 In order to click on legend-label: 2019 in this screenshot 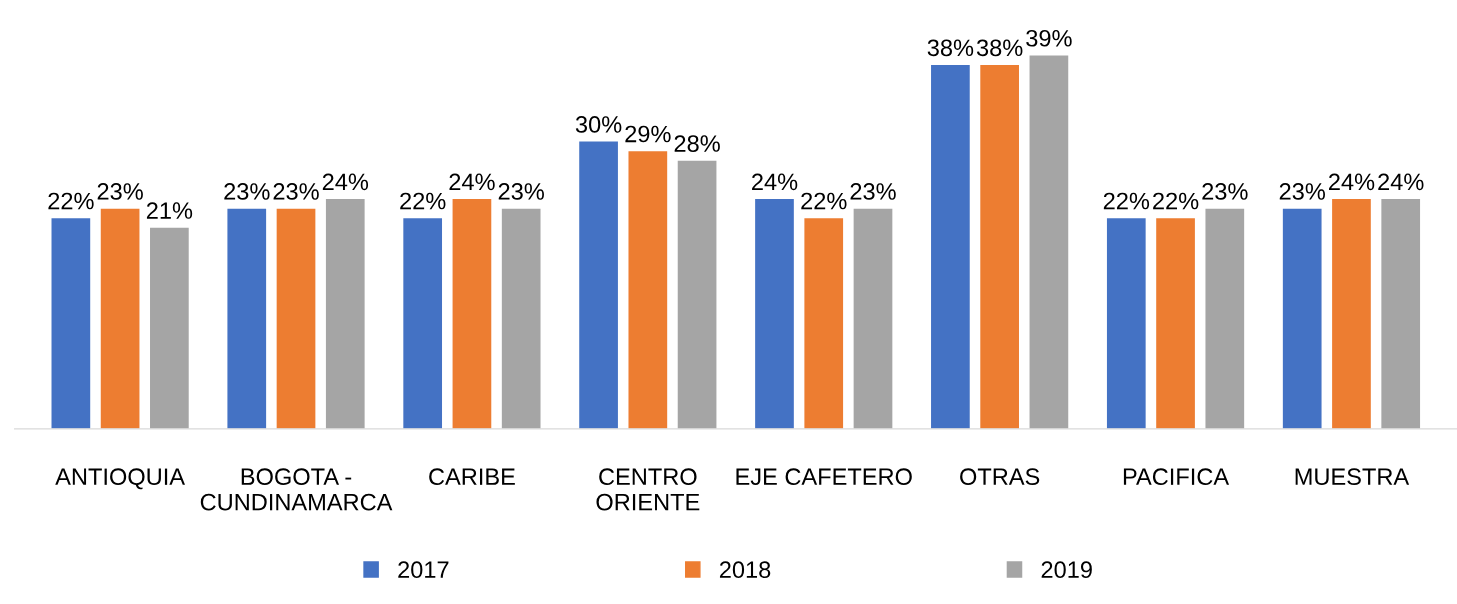, I will do `click(1066, 570)`.